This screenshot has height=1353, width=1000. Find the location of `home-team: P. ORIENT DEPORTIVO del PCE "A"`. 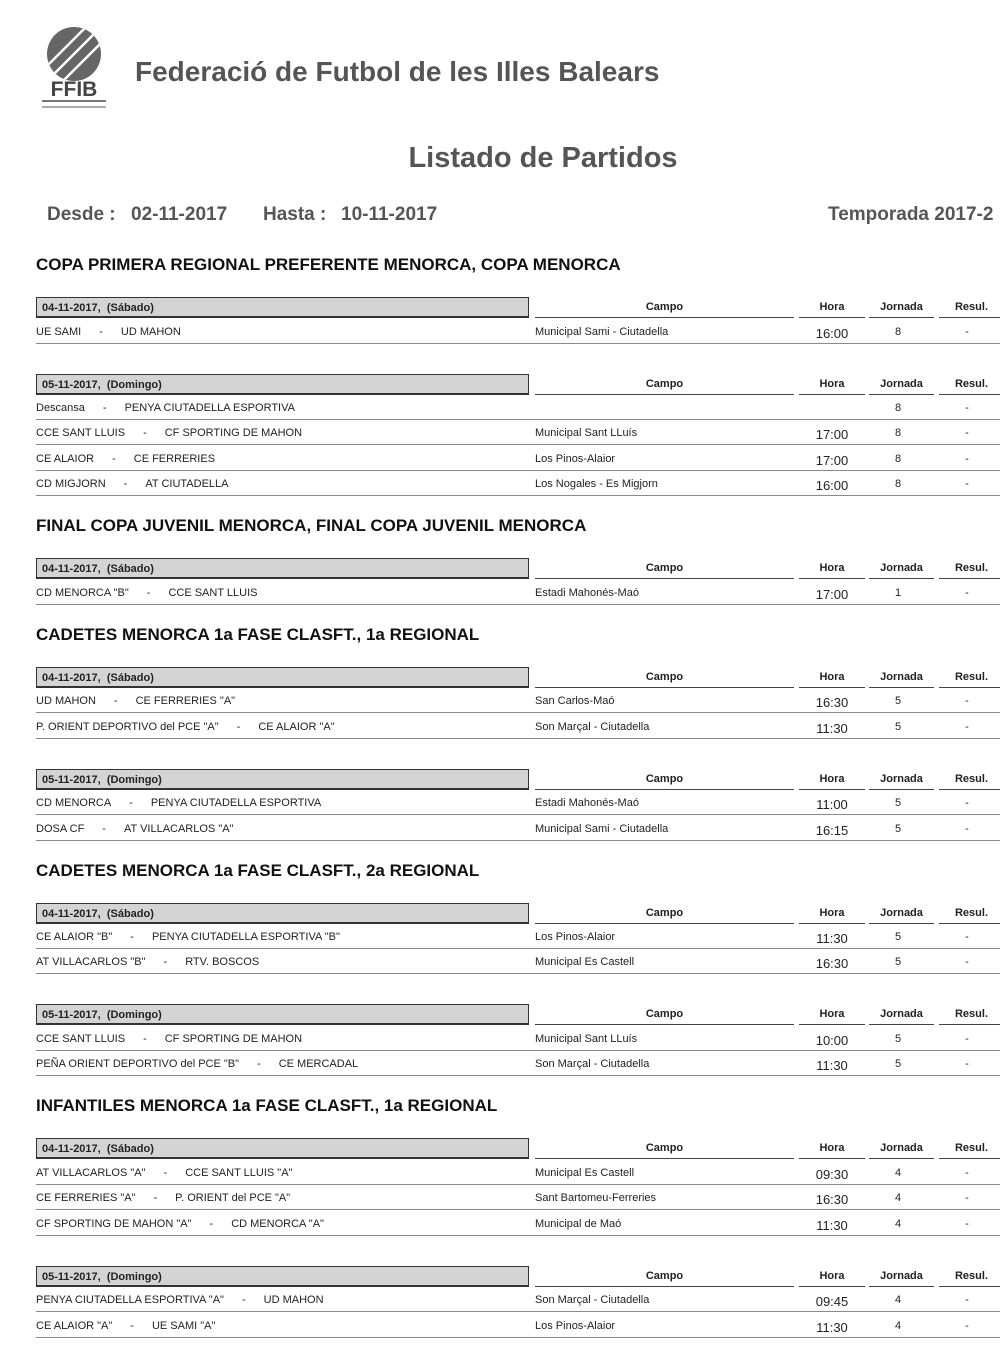

home-team: P. ORIENT DEPORTIVO del PCE "A" is located at coordinates (127, 726).